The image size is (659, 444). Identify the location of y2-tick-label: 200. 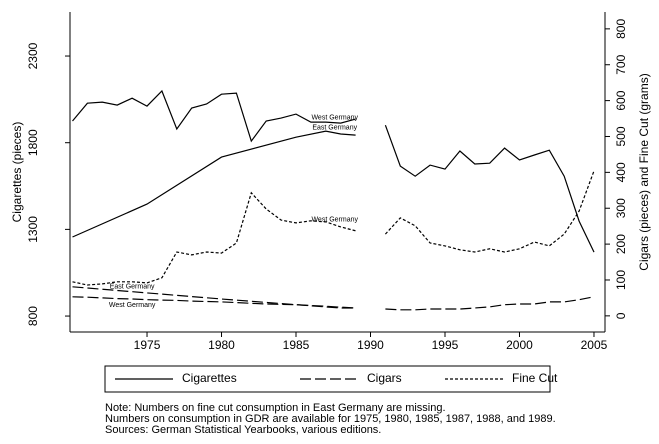
(621, 244).